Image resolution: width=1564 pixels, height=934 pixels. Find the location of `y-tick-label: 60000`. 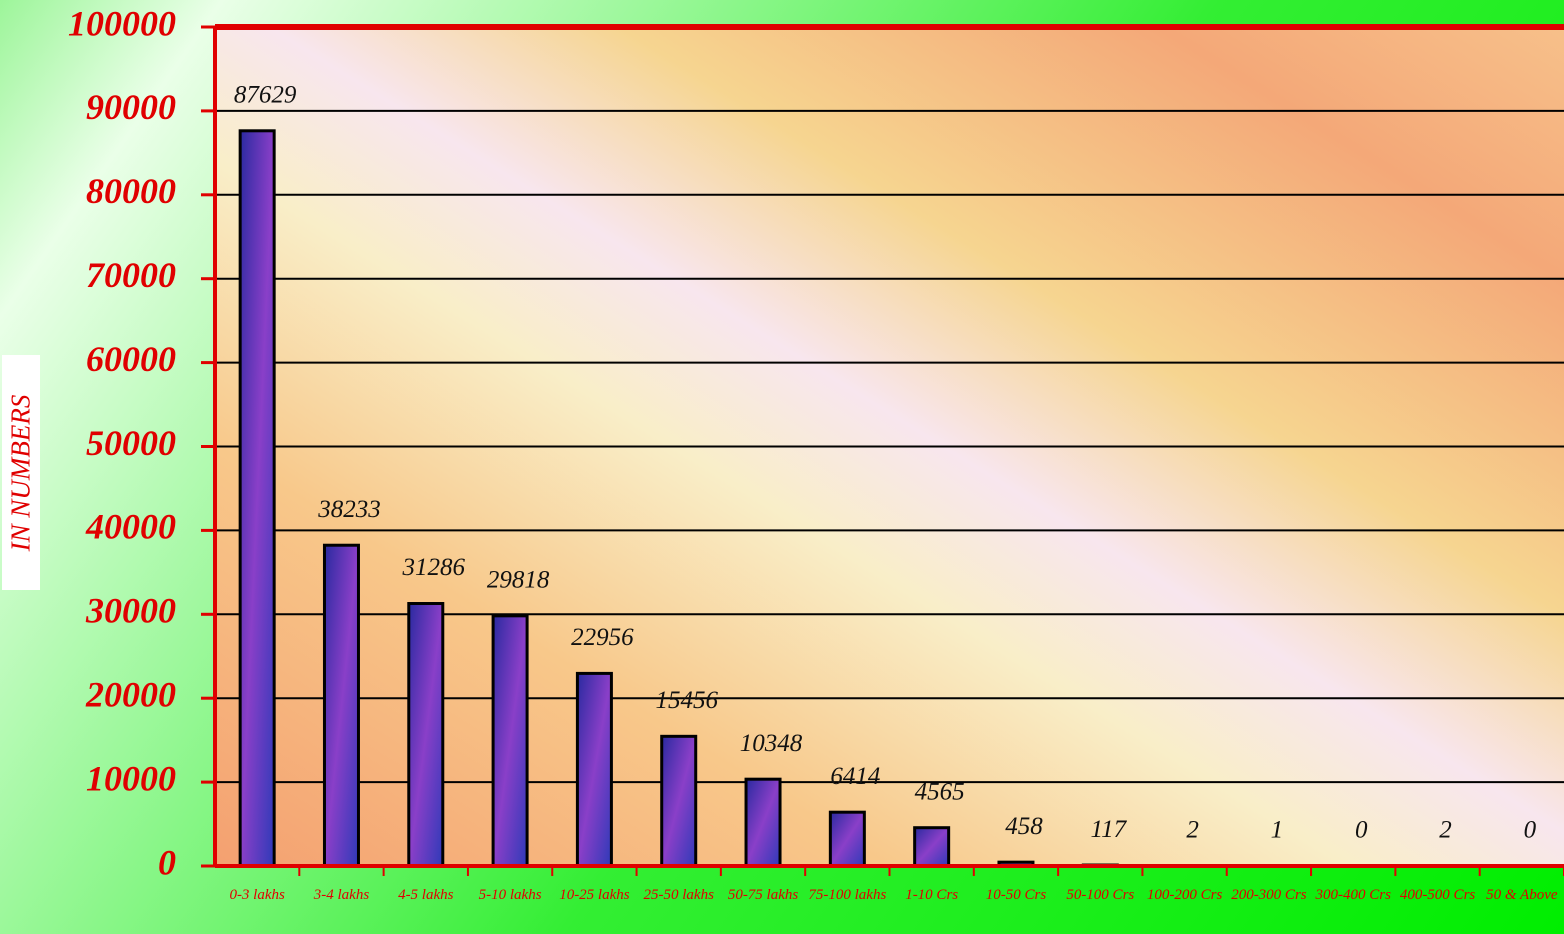

y-tick-label: 60000 is located at coordinates (131, 359).